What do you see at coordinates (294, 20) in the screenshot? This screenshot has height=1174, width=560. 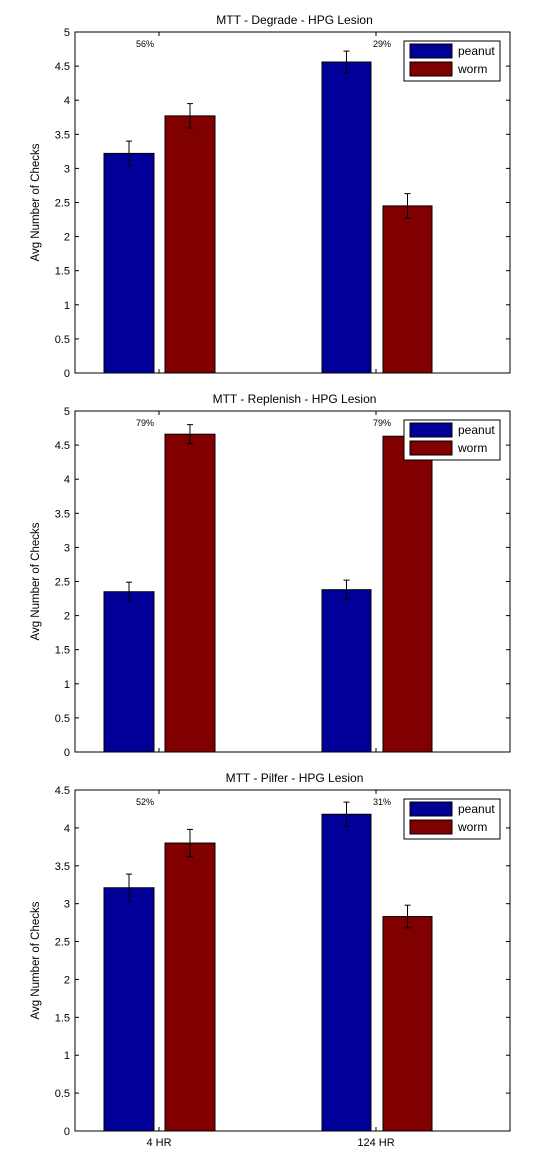 I see `chart-title: MTT - Degrade - HPG Lesion` at bounding box center [294, 20].